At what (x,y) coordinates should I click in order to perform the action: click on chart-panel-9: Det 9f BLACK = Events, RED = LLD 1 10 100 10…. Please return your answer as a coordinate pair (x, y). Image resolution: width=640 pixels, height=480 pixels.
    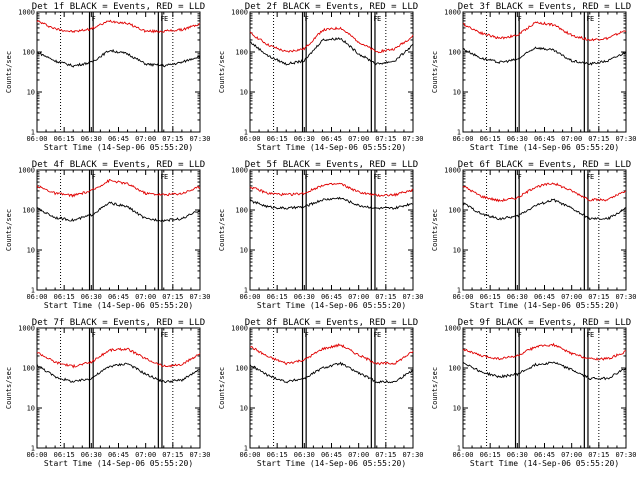
    Looking at the image, I should click on (534, 393).